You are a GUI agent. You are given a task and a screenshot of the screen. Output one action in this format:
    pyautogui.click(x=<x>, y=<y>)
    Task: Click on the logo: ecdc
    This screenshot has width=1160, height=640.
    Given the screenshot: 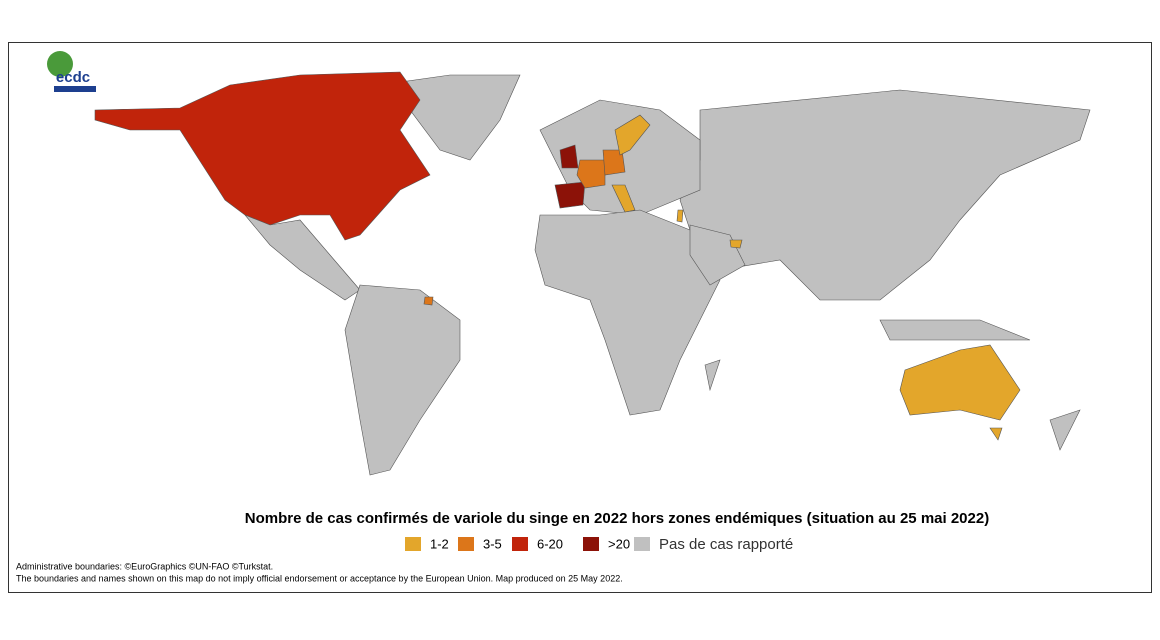 What is the action you would take?
    pyautogui.click(x=71, y=71)
    